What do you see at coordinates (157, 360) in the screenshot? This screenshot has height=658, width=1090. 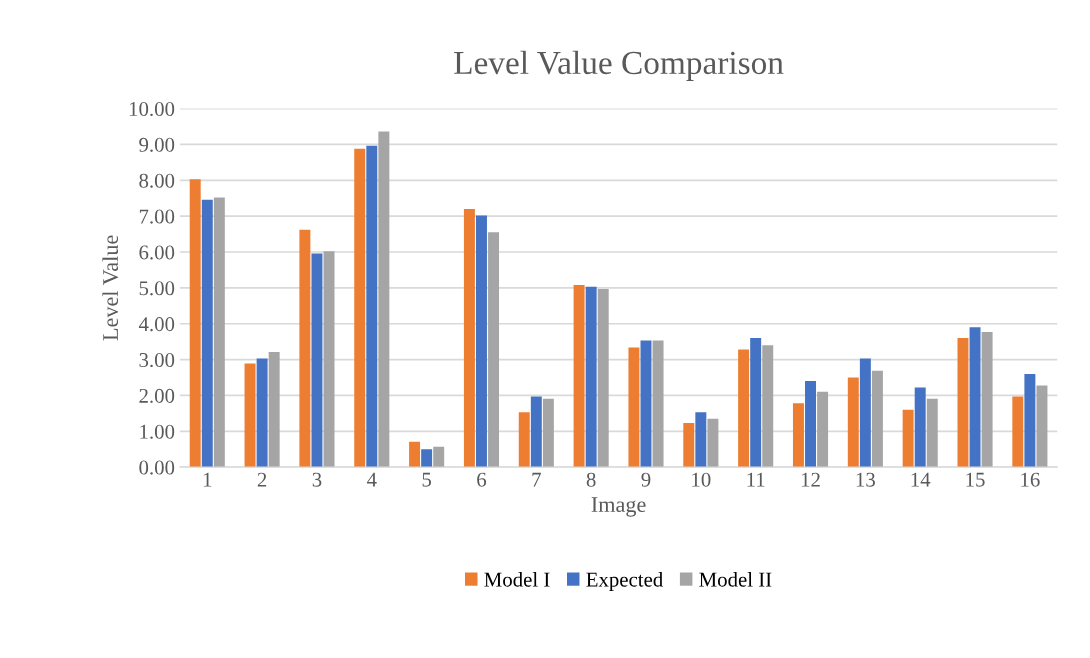 I see `y-tick-label: 3.00` at bounding box center [157, 360].